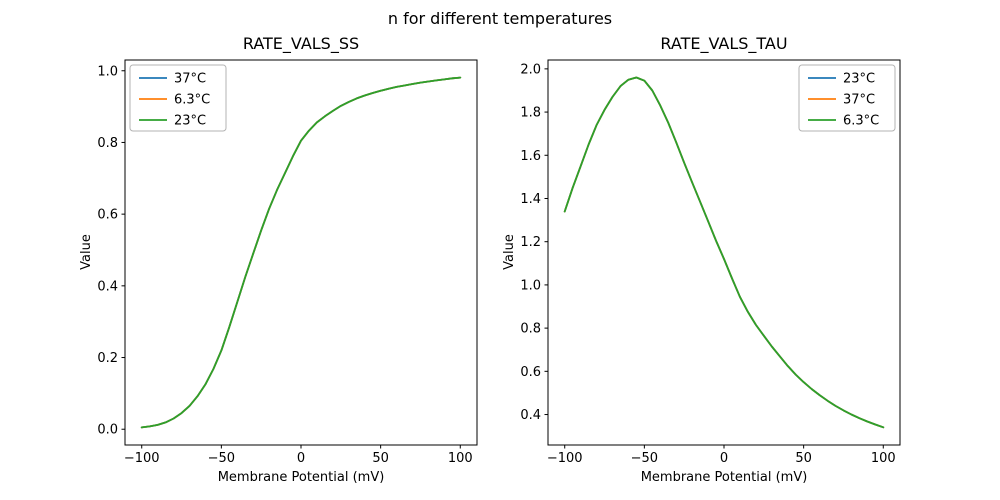  What do you see at coordinates (107, 358) in the screenshot?
I see `y-axis-tick-label: 0.2` at bounding box center [107, 358].